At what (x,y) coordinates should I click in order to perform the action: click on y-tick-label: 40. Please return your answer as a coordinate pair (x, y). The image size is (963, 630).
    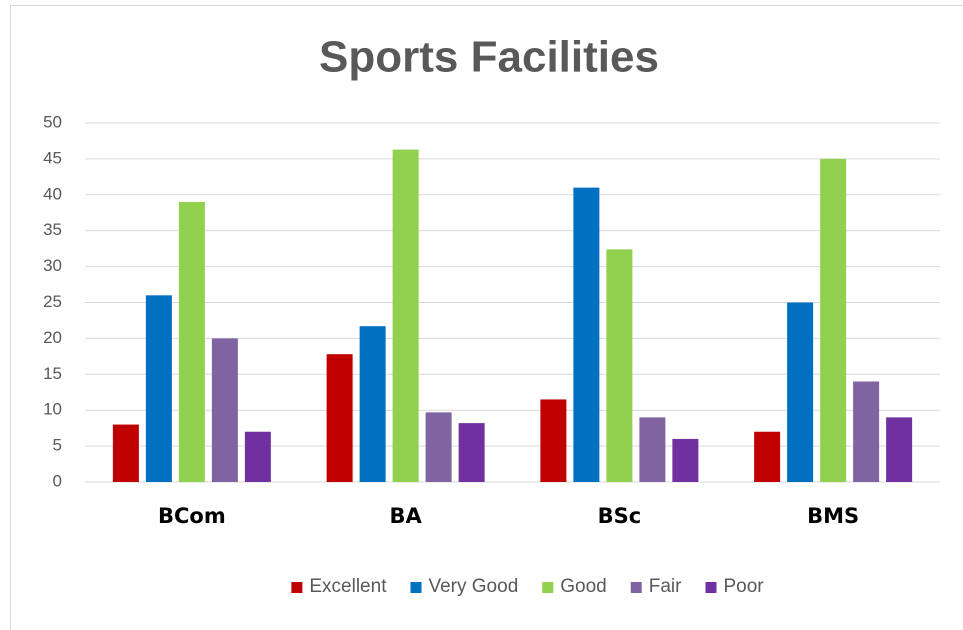
    Looking at the image, I should click on (52, 193).